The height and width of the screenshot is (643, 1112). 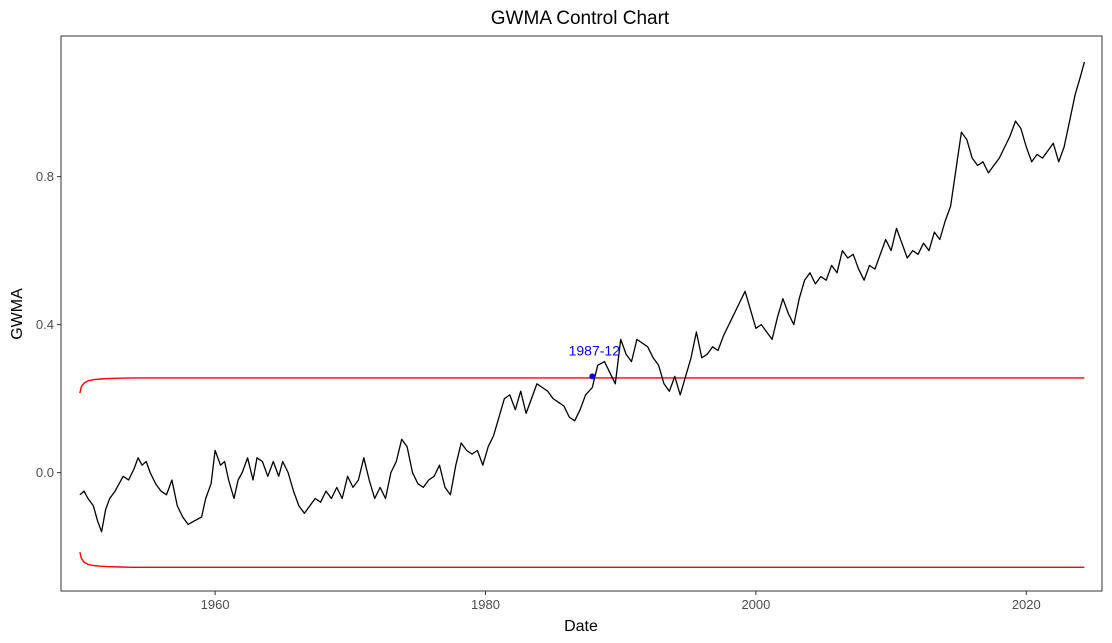 I want to click on x-tick-label: 2020, so click(x=1026, y=604).